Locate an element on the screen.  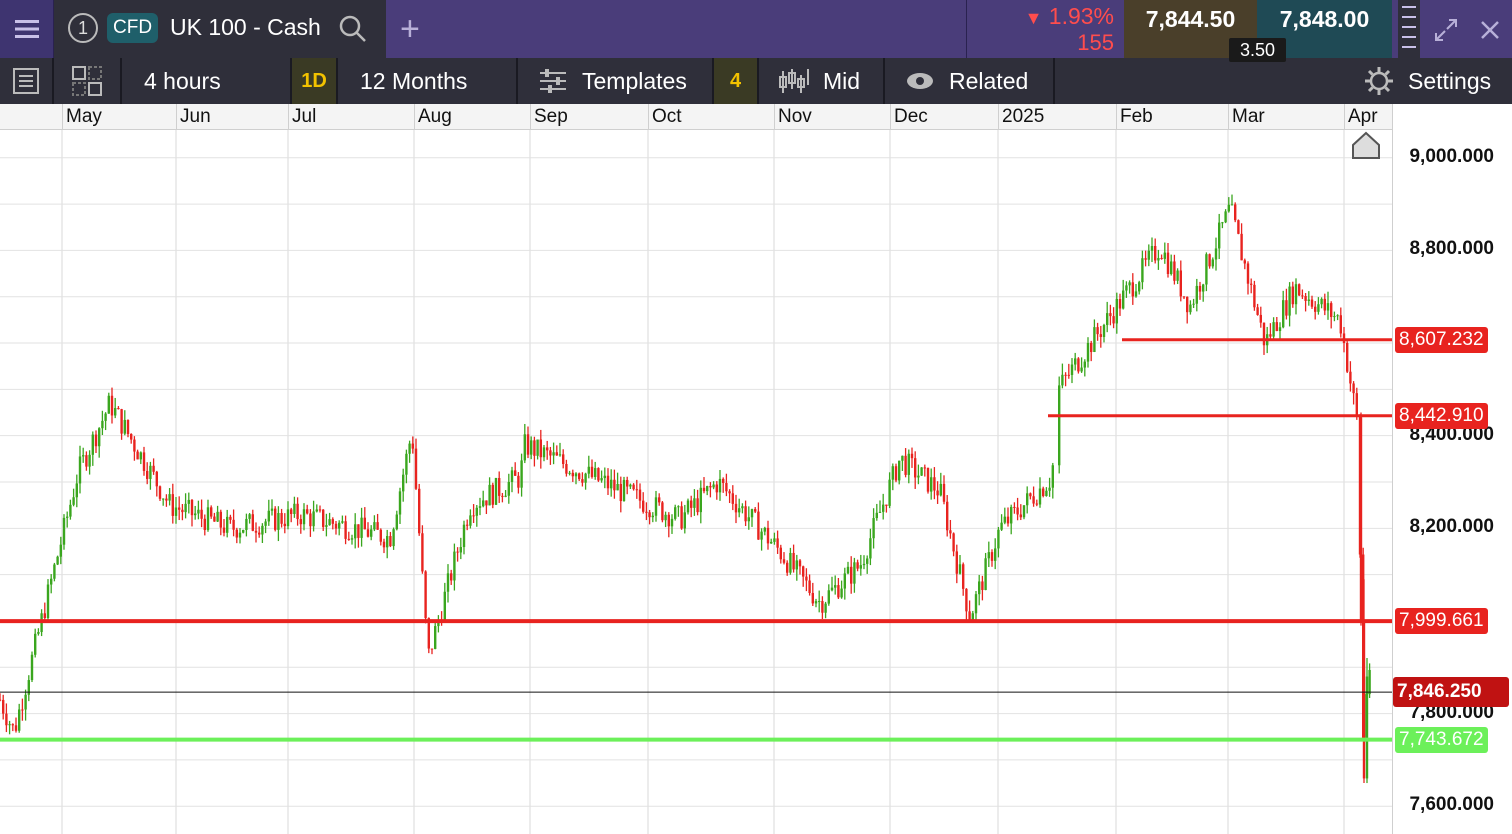
price-type-dropdown: Mid is located at coordinates (822, 81).